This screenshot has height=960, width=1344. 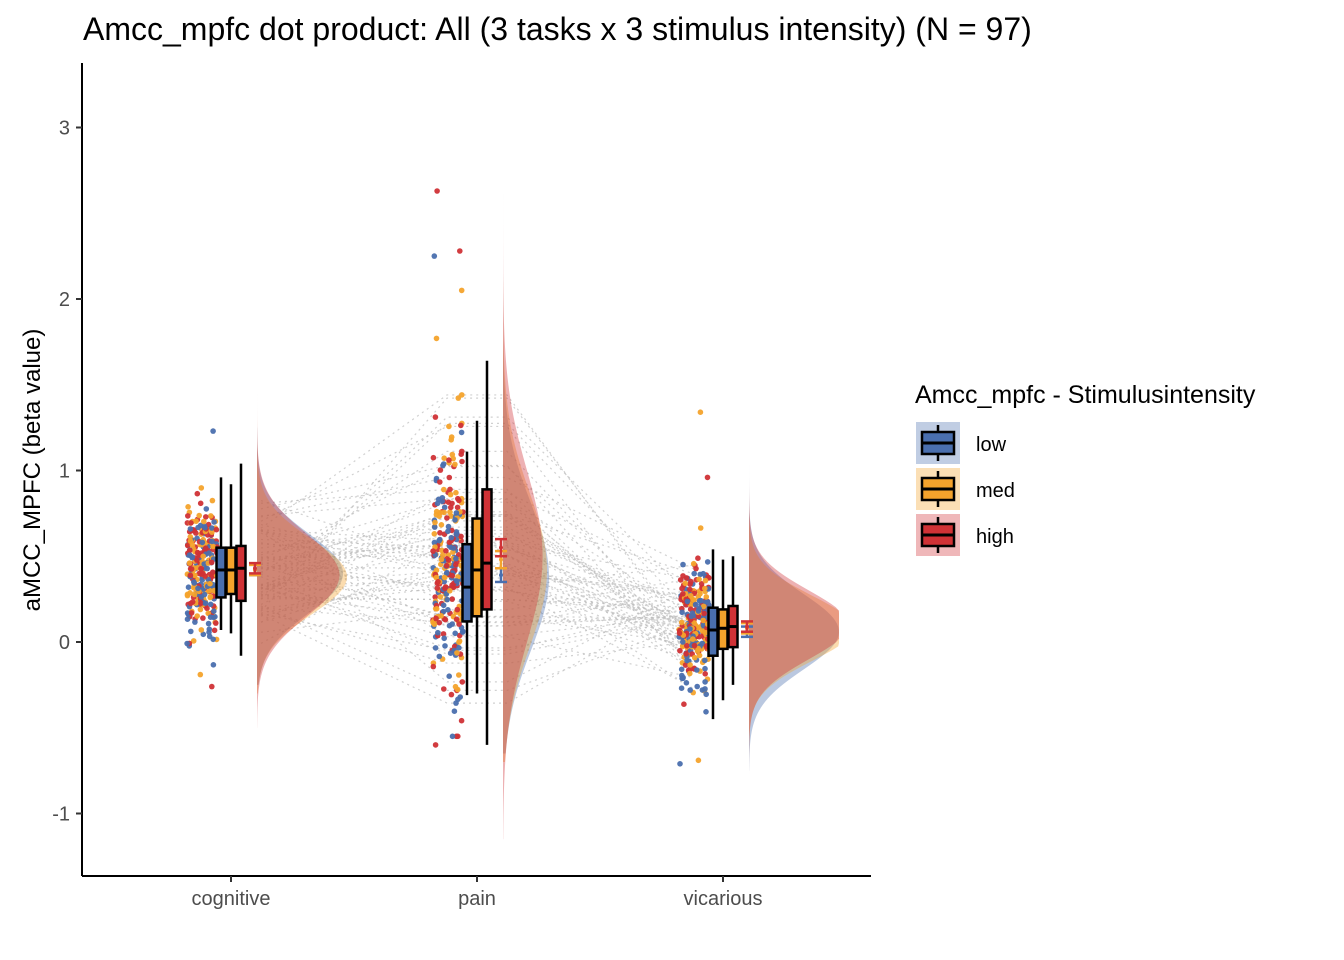 What do you see at coordinates (525, 522) in the screenshot?
I see `density-med-pain` at bounding box center [525, 522].